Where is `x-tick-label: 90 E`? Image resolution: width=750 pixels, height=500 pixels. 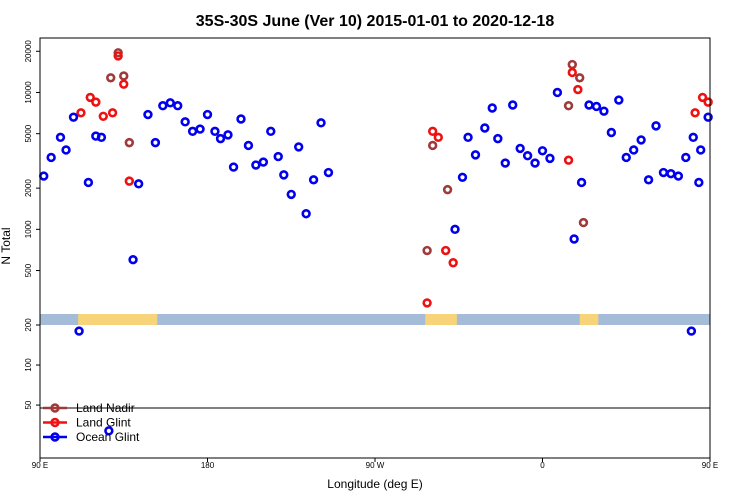 x-tick-label: 90 E is located at coordinates (40, 465).